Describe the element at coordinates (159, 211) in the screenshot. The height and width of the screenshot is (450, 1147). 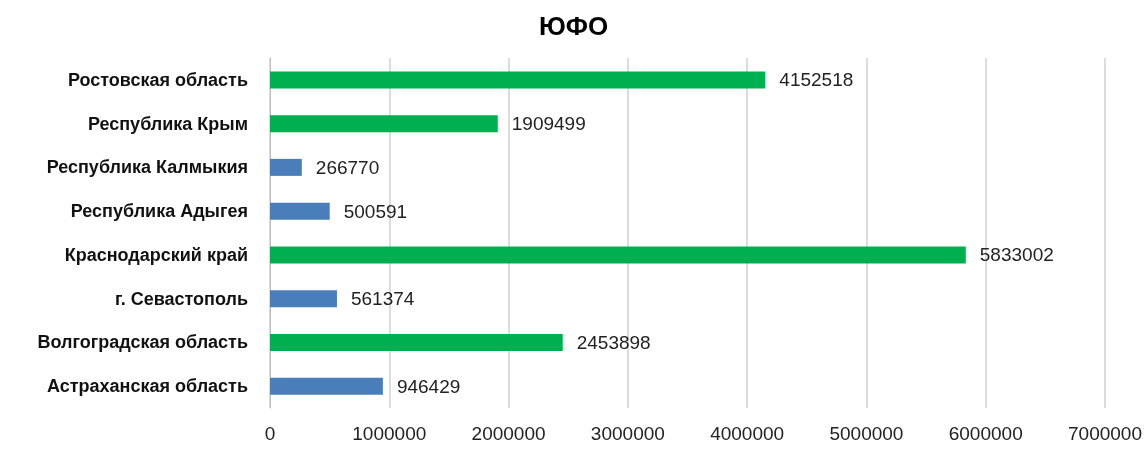
I see `y-tick-label: Республика Адыгея` at that location.